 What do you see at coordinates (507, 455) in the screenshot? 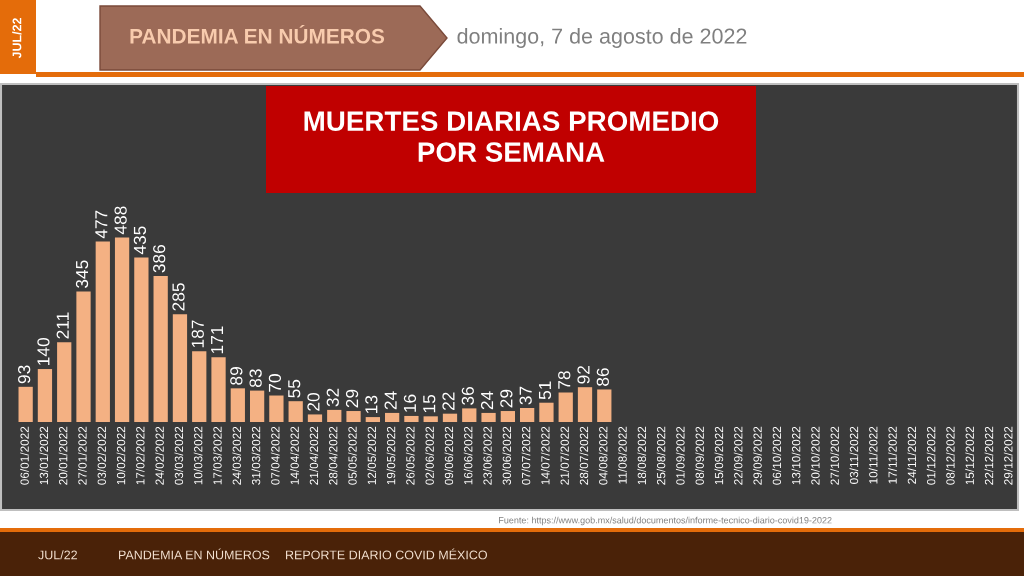
I see `x-tick-label: 30/06/2022` at bounding box center [507, 455].